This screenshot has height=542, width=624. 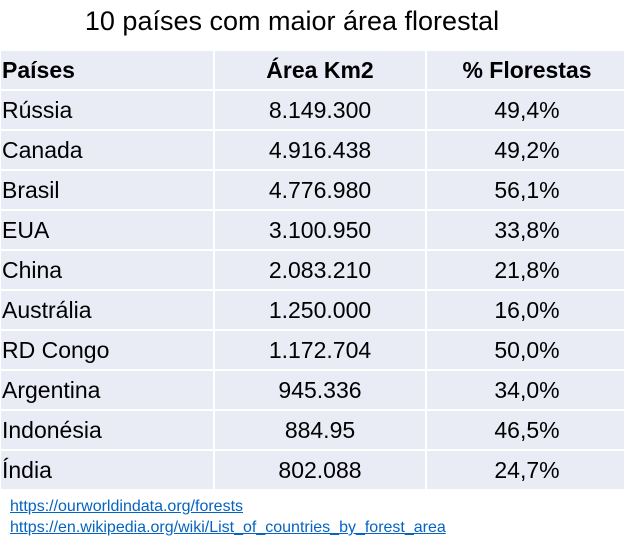 I want to click on forest-percent-cell: 49,4%, so click(x=524, y=110).